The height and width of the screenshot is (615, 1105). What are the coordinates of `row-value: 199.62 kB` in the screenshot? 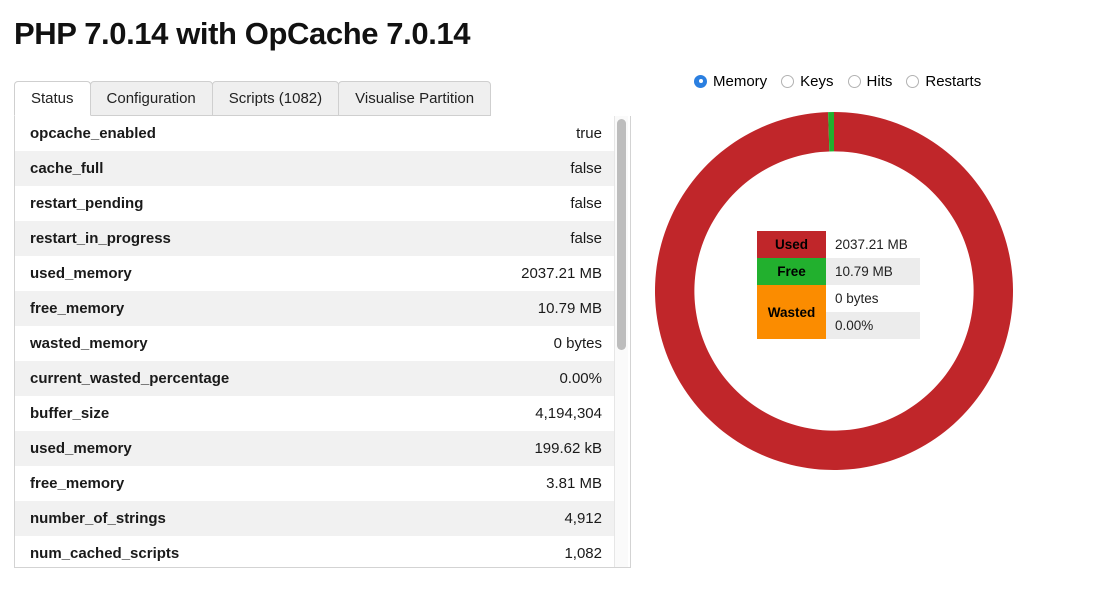 It's located at (568, 448).